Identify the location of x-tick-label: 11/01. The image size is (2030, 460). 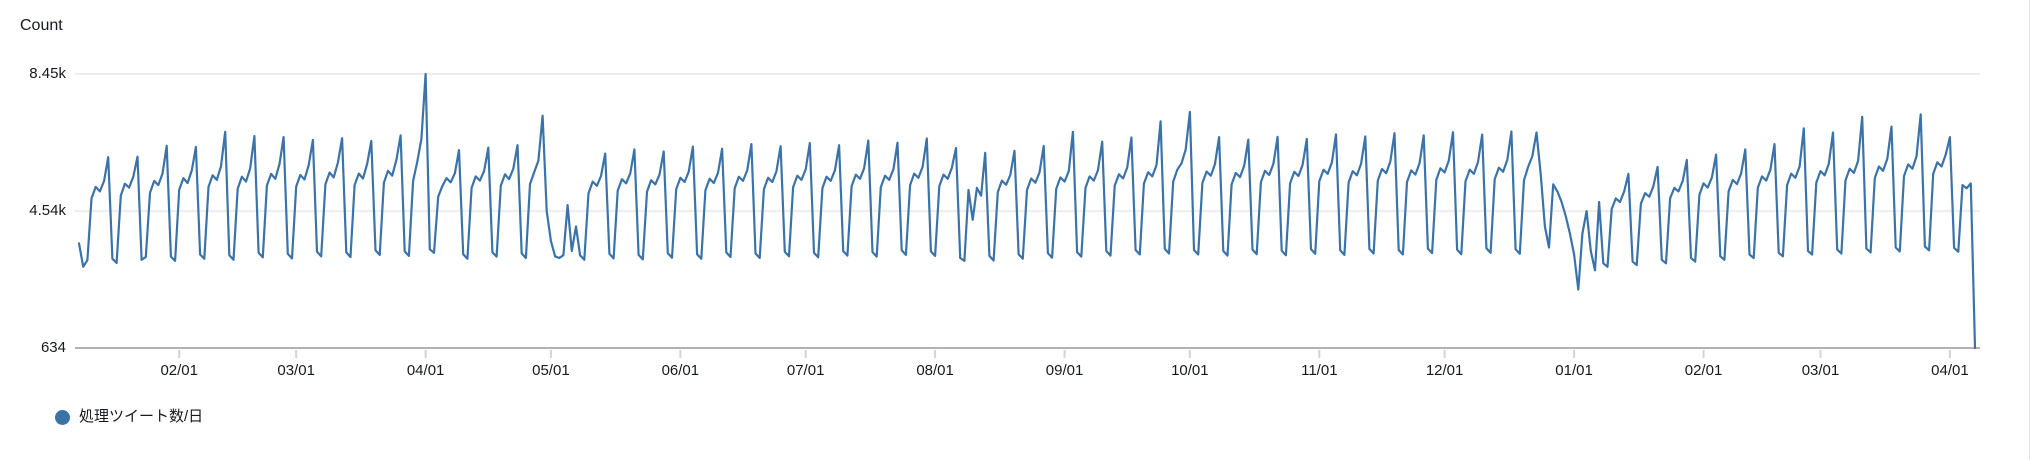
(1319, 370).